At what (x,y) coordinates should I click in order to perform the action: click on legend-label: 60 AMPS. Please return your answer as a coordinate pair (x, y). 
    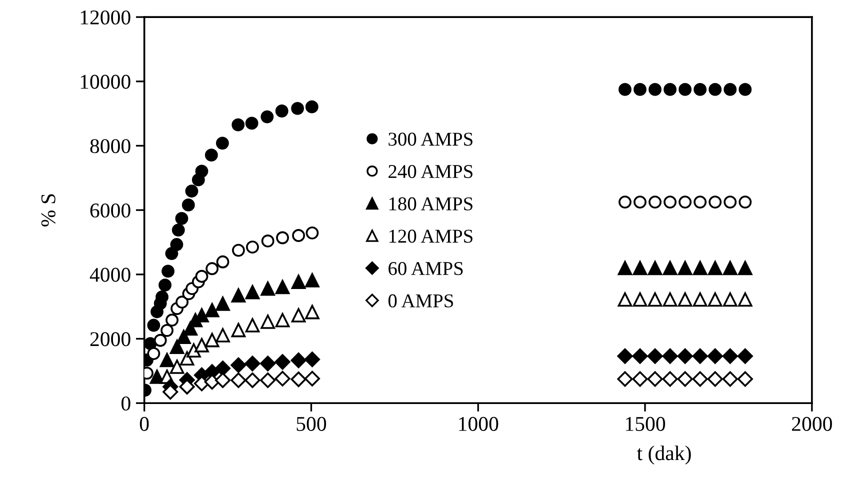
    Looking at the image, I should click on (425, 269).